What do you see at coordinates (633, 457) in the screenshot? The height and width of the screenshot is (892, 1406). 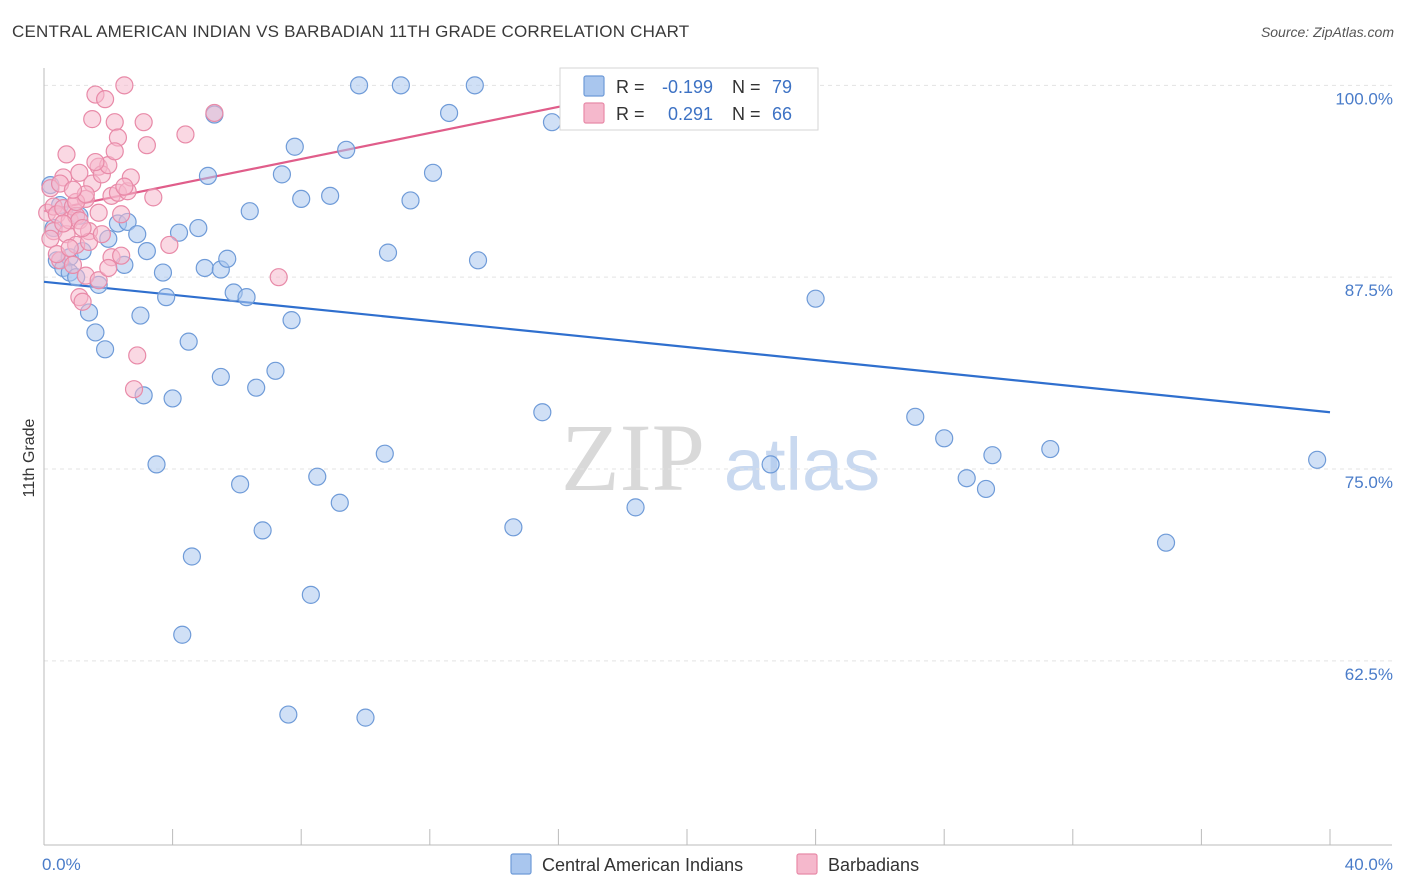 I see `watermark-zip: ZIP` at bounding box center [633, 457].